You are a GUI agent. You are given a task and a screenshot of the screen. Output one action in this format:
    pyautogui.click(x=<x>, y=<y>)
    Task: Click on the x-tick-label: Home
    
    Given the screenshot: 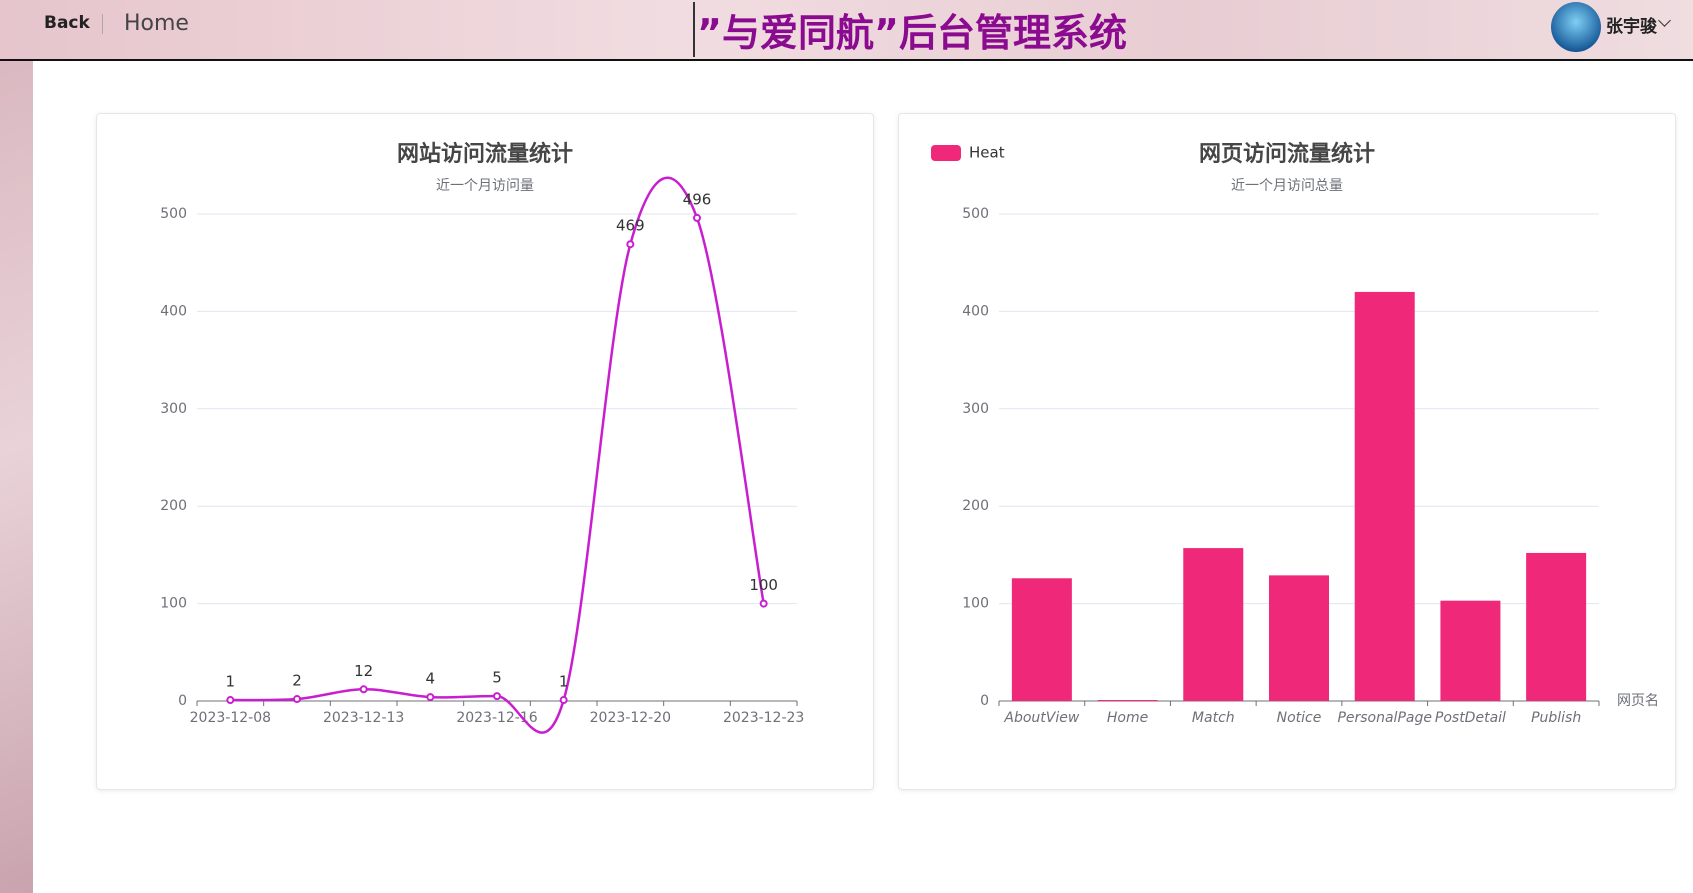 What is the action you would take?
    pyautogui.click(x=1127, y=718)
    